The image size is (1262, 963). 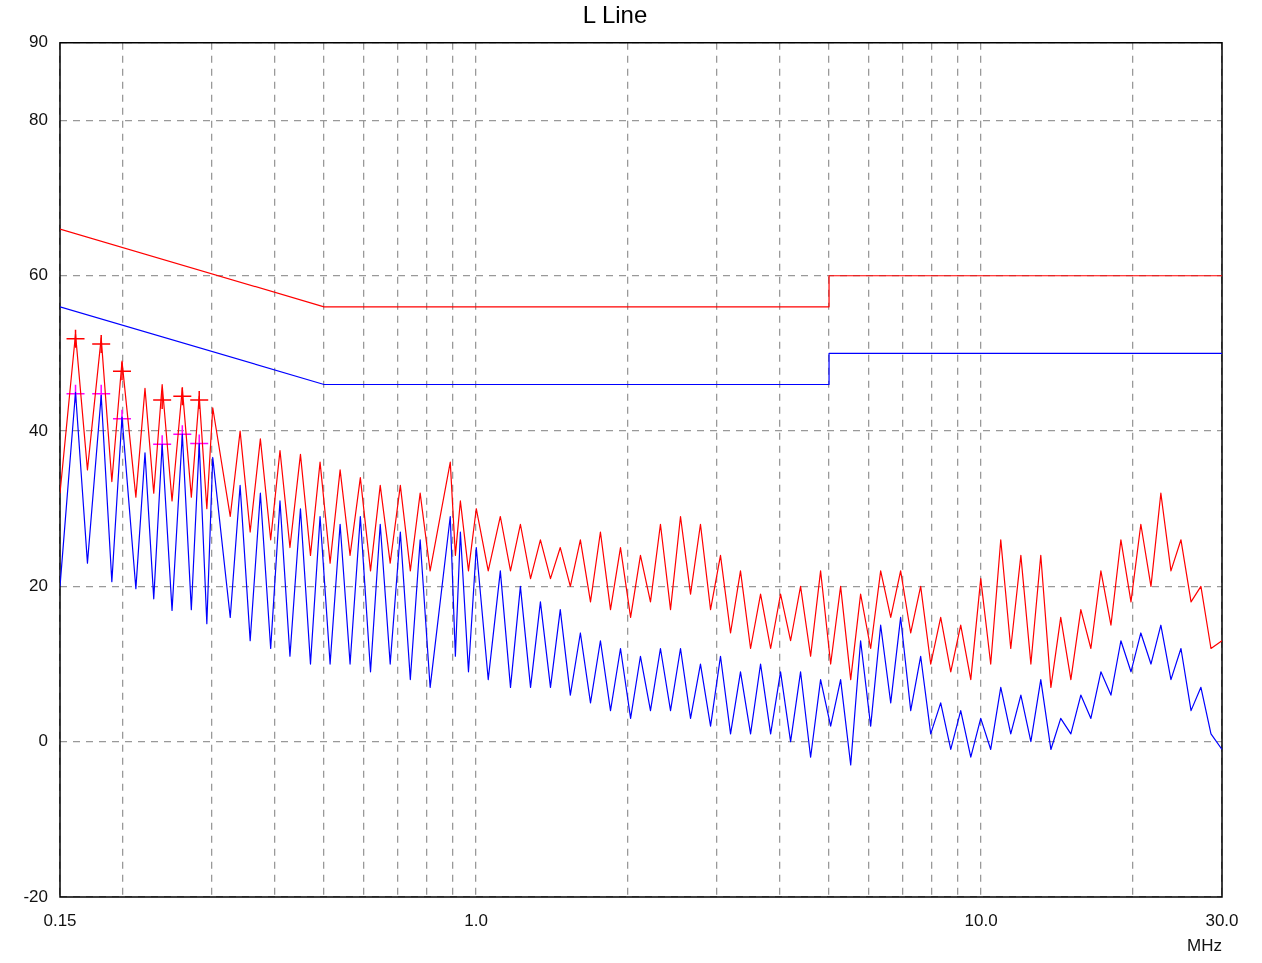 What do you see at coordinates (38, 120) in the screenshot?
I see `y-tick-label: 80` at bounding box center [38, 120].